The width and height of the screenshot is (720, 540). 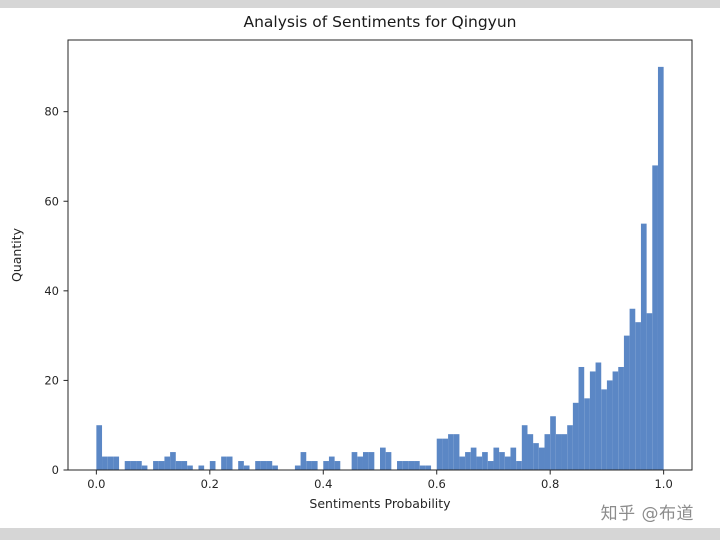 What do you see at coordinates (437, 484) in the screenshot?
I see `x-tick-label: 0.6` at bounding box center [437, 484].